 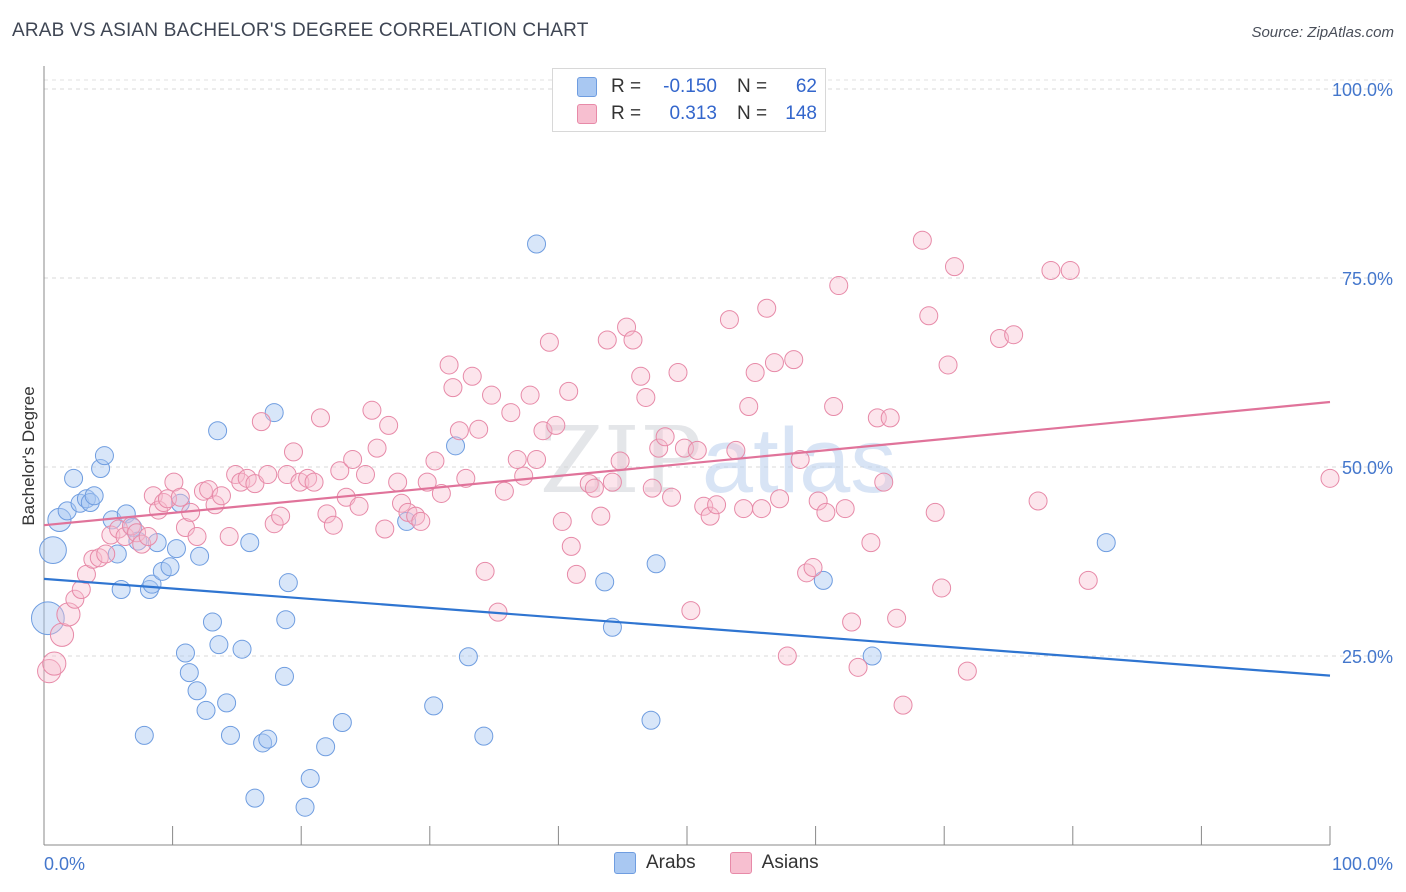 I want to click on arabs-legend-swatch, so click(x=625, y=863).